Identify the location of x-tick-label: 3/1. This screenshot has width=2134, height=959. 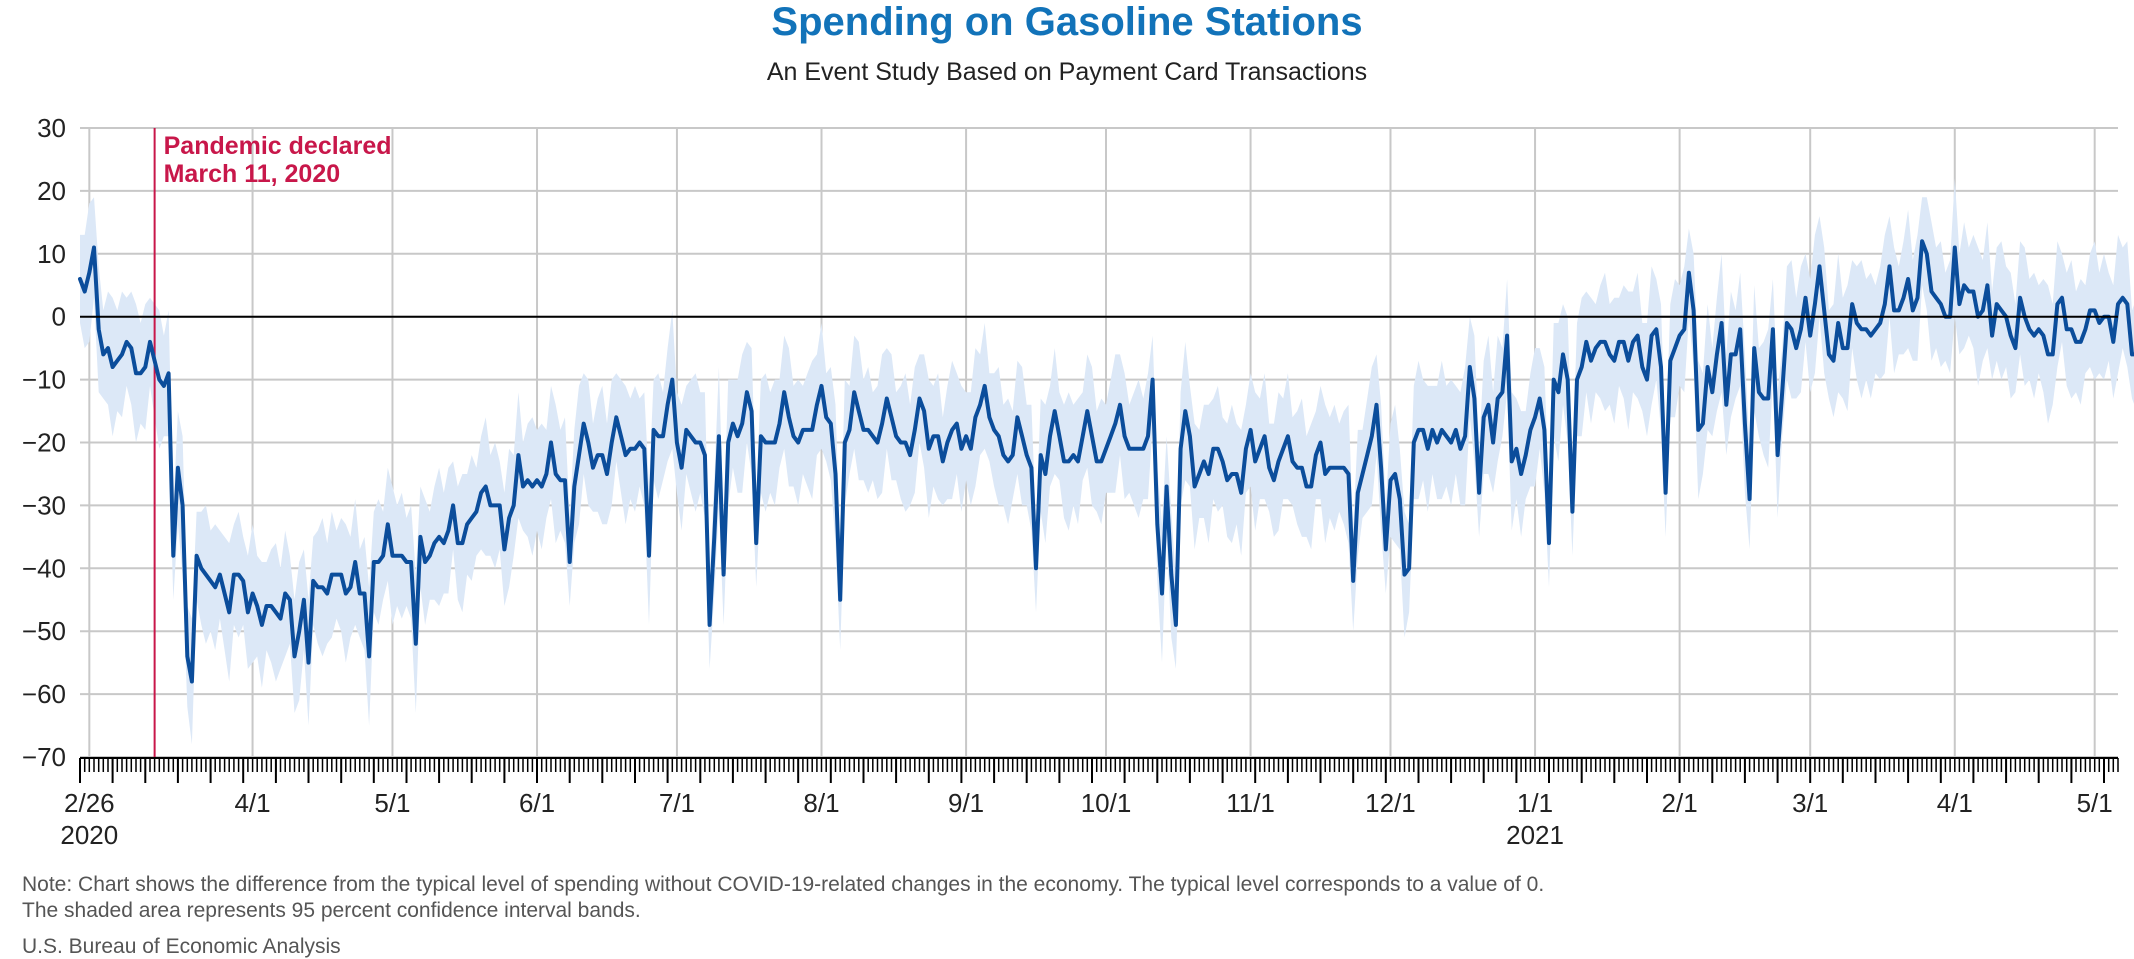
(1810, 803).